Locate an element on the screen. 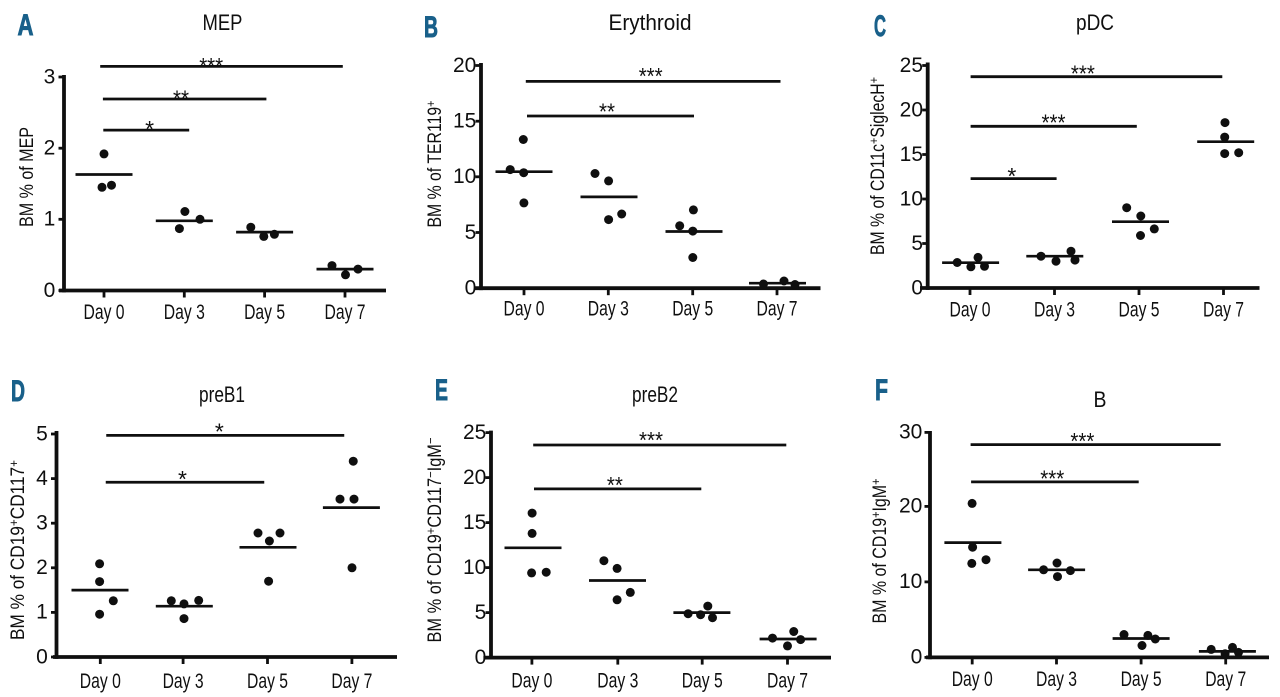 This screenshot has height=697, width=1280. svg-text: 30 is located at coordinates (910, 432).